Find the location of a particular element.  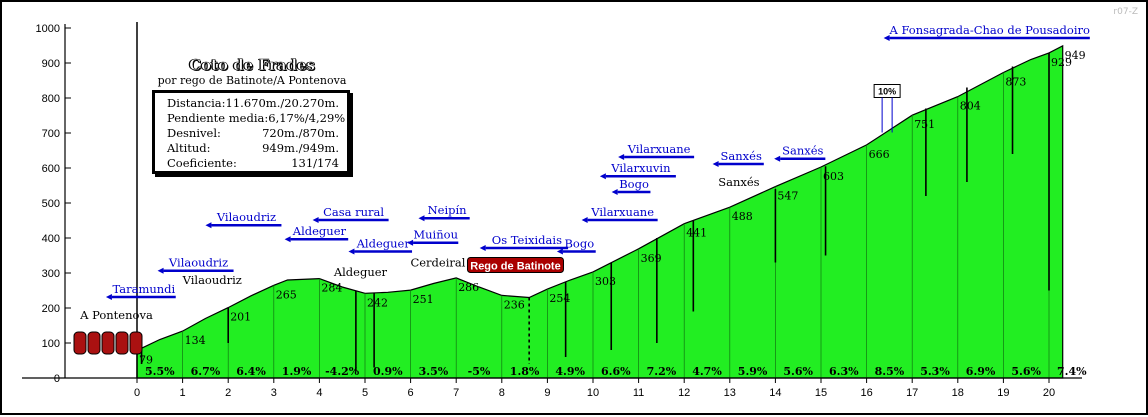

x-tick-label: 1 is located at coordinates (183, 393).